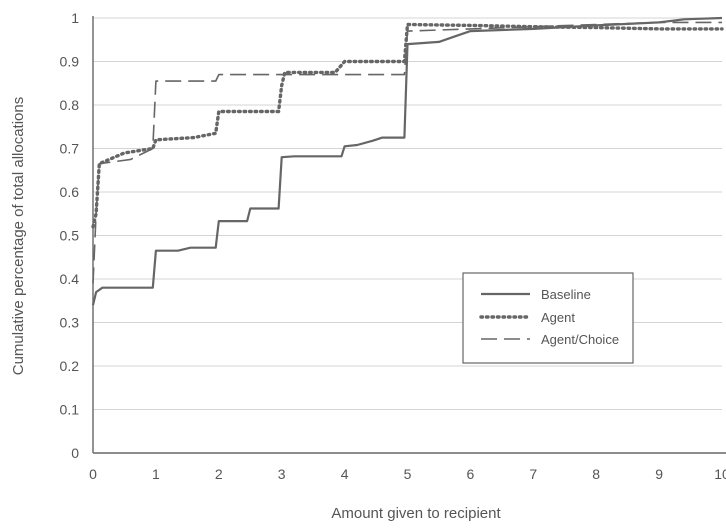 The width and height of the screenshot is (726, 528). Describe the element at coordinates (70, 62) in the screenshot. I see `y-tick-label: 0.9` at that location.